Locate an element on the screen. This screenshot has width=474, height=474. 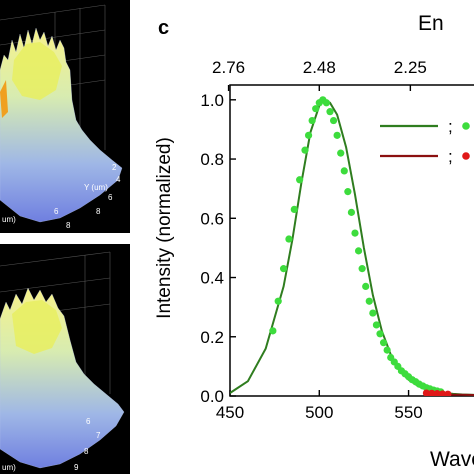
x-axis-label-b: um) is located at coordinates (9, 467).